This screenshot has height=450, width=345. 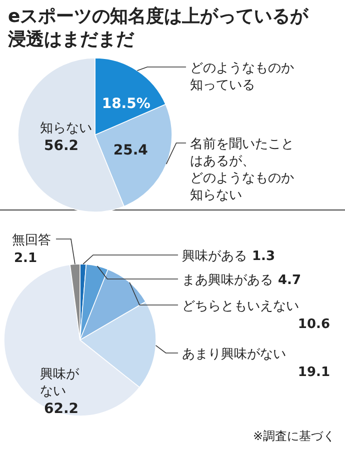 What do you see at coordinates (66, 128) in the screenshot?
I see `slice-label: 知らない` at bounding box center [66, 128].